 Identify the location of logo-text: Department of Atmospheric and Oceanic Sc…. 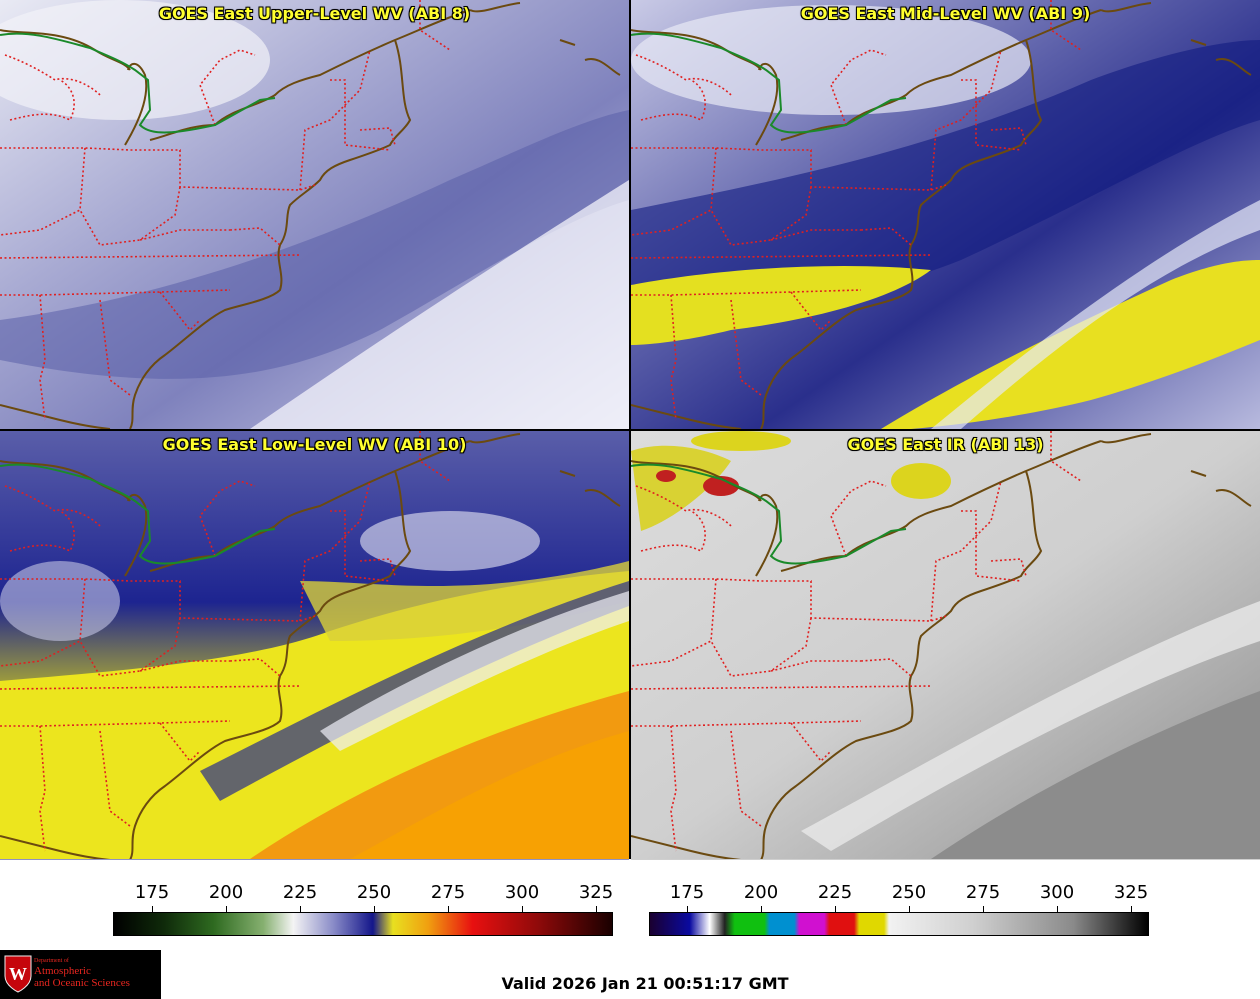
(82, 973).